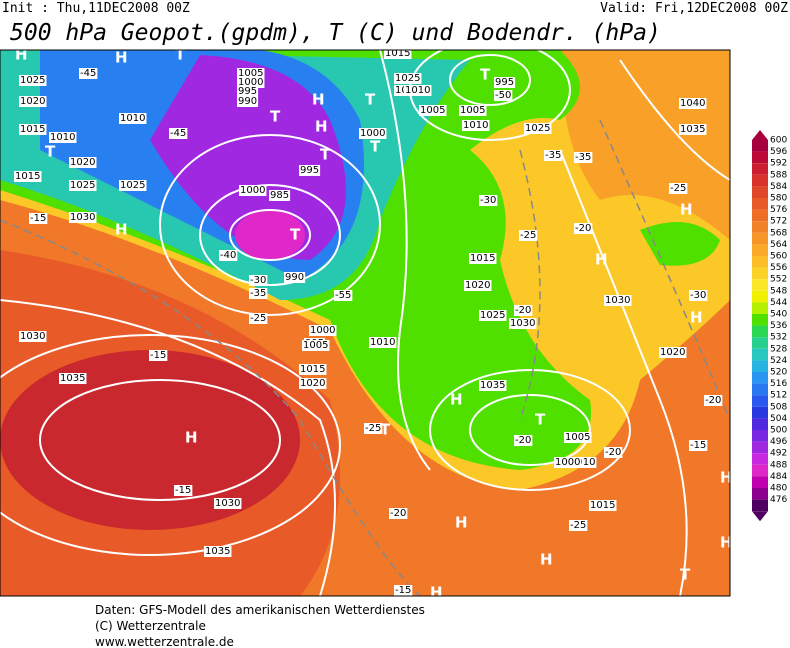 The height and width of the screenshot is (648, 790). I want to click on map-label: 1005, so click(472, 110).